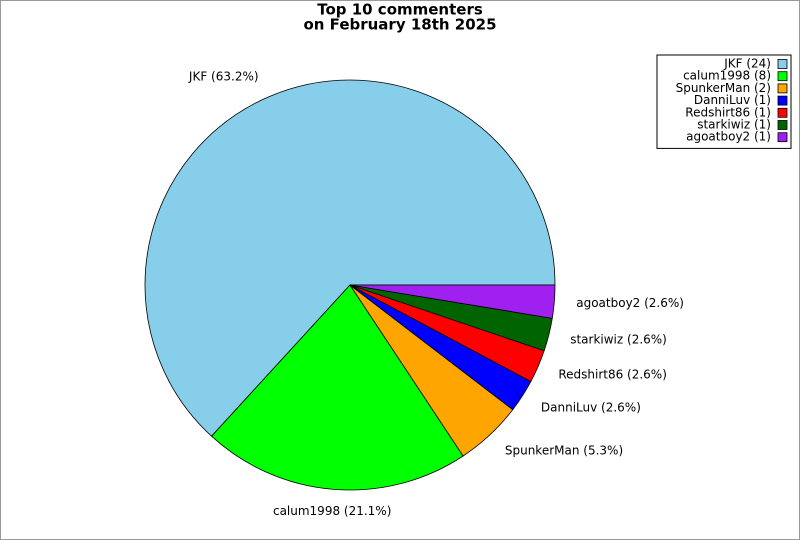 The image size is (800, 540). Describe the element at coordinates (734, 125) in the screenshot. I see `legend-label: starkiwiz (1)` at that location.